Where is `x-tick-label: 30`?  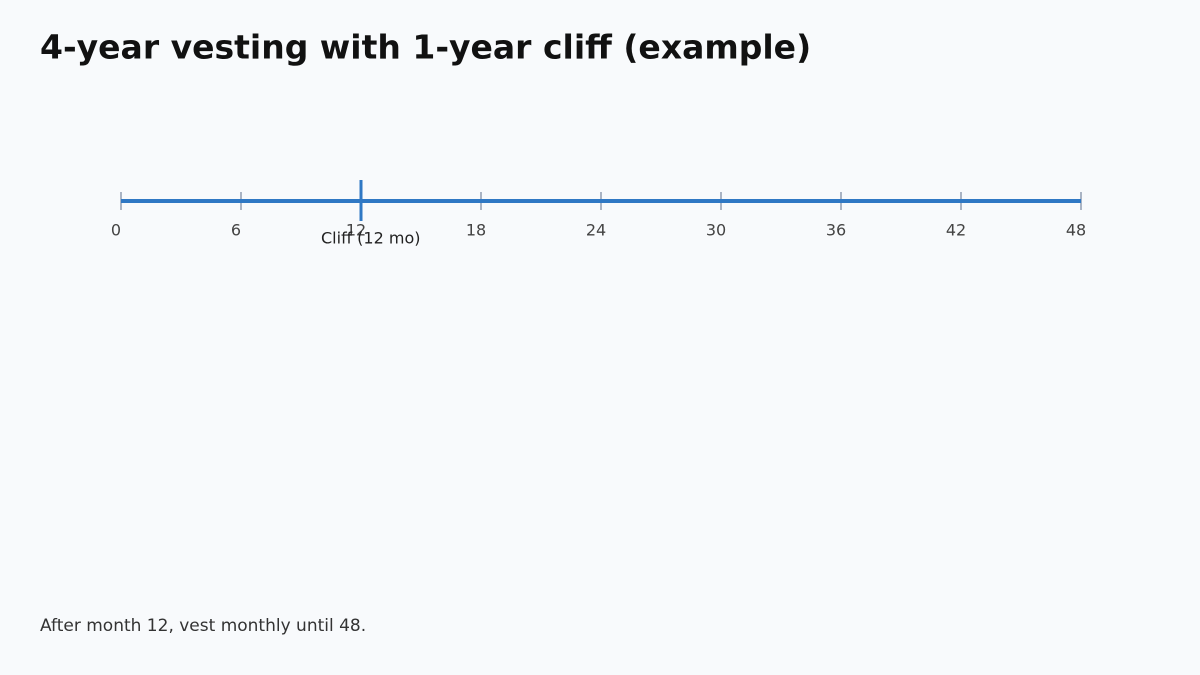 x-tick-label: 30 is located at coordinates (716, 230).